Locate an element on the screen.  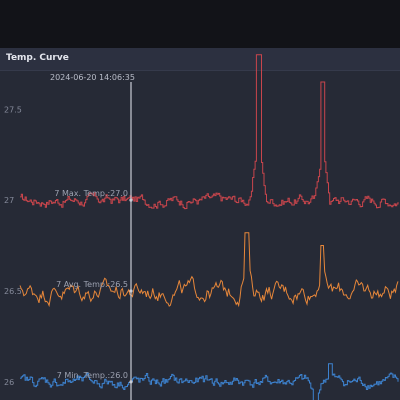
cursor-series-label: 7 Min. Temp.:26.0 is located at coordinates (92, 375).